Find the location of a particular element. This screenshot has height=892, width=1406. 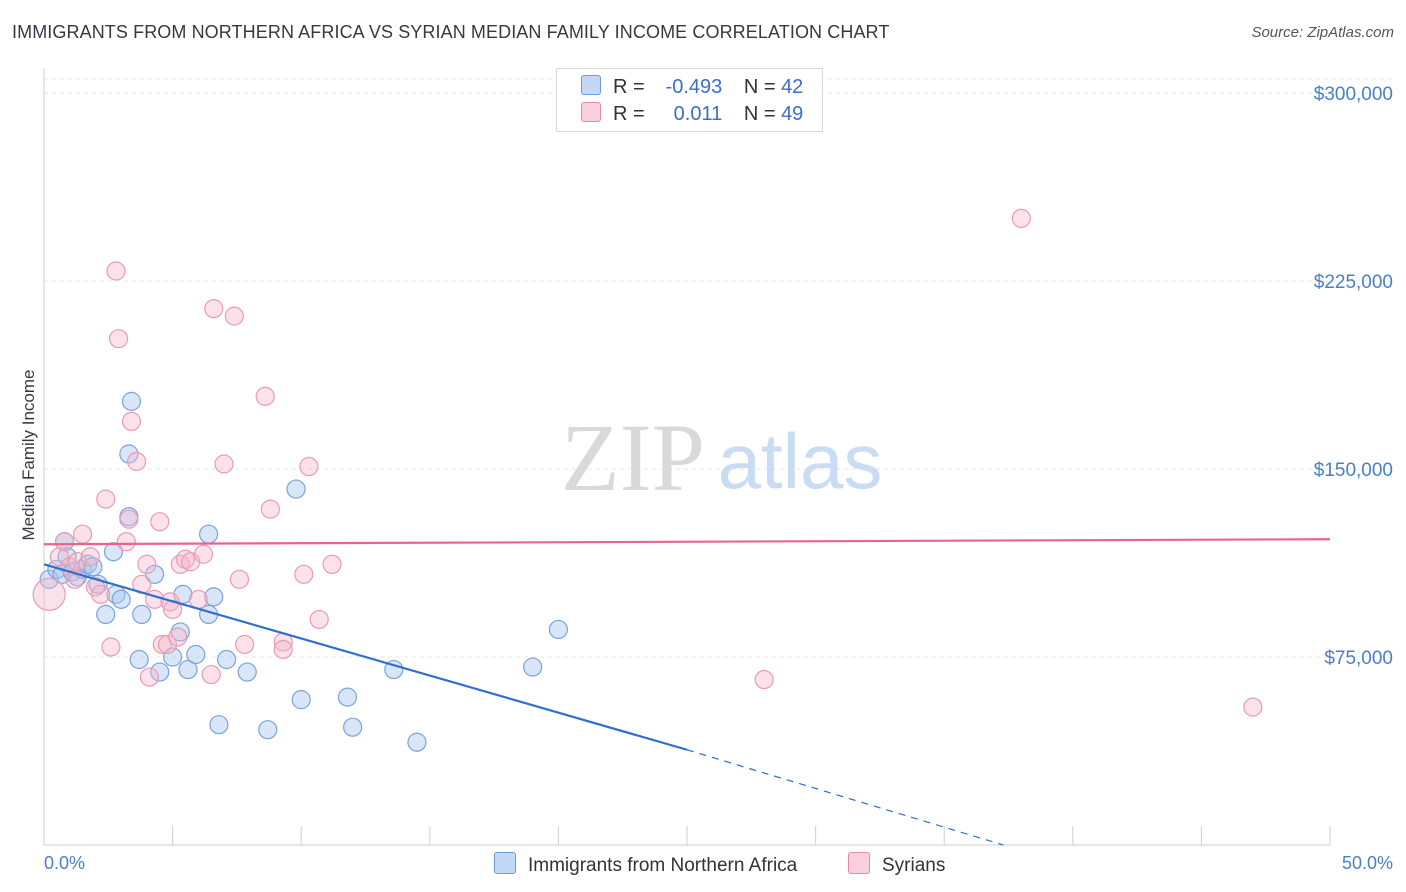

series-legend: Immigrants from Northern Africa Syrians is located at coordinates (703, 865).